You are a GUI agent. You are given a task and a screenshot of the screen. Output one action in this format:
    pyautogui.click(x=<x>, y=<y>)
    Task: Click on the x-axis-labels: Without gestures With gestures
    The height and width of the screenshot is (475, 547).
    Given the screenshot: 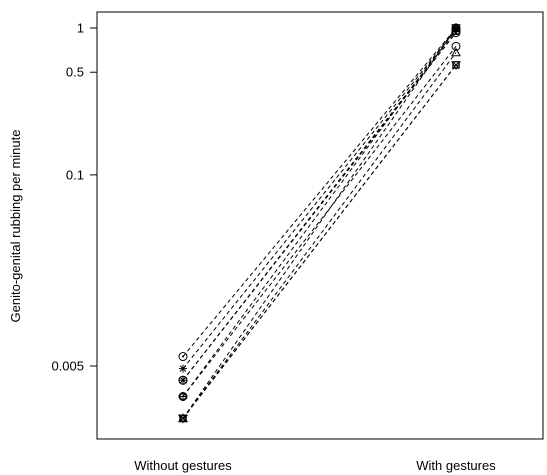 What is the action you would take?
    pyautogui.click(x=315, y=465)
    